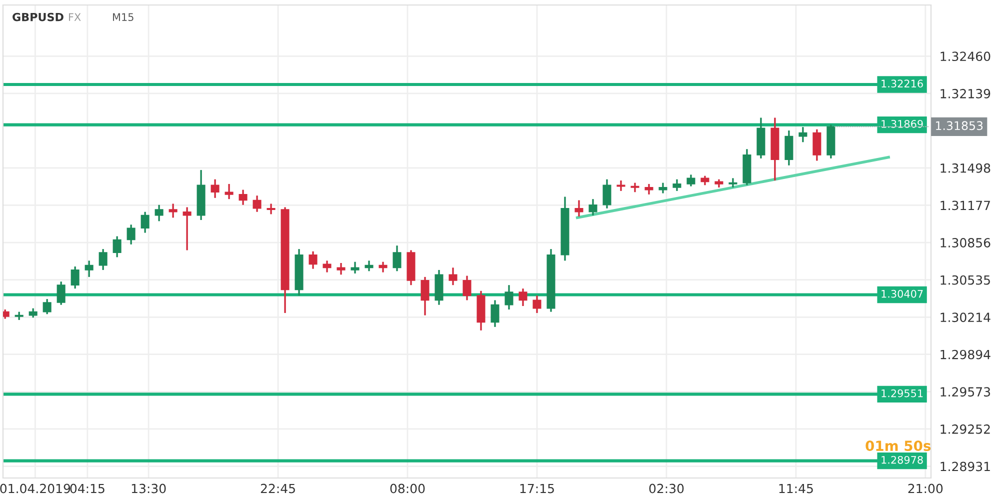  What do you see at coordinates (796, 489) in the screenshot?
I see `x-tick-label: 11:45` at bounding box center [796, 489].